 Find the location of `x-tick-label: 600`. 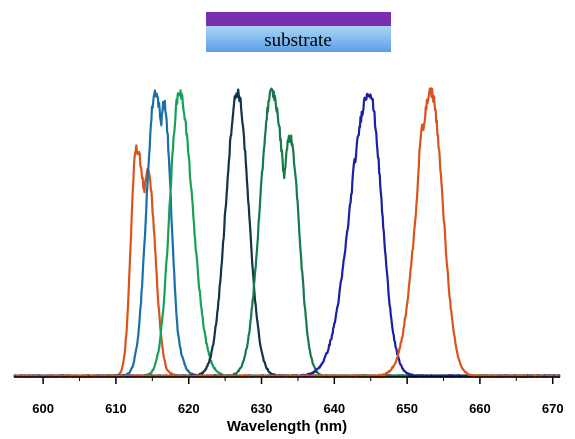

x-tick-label: 600 is located at coordinates (43, 408).